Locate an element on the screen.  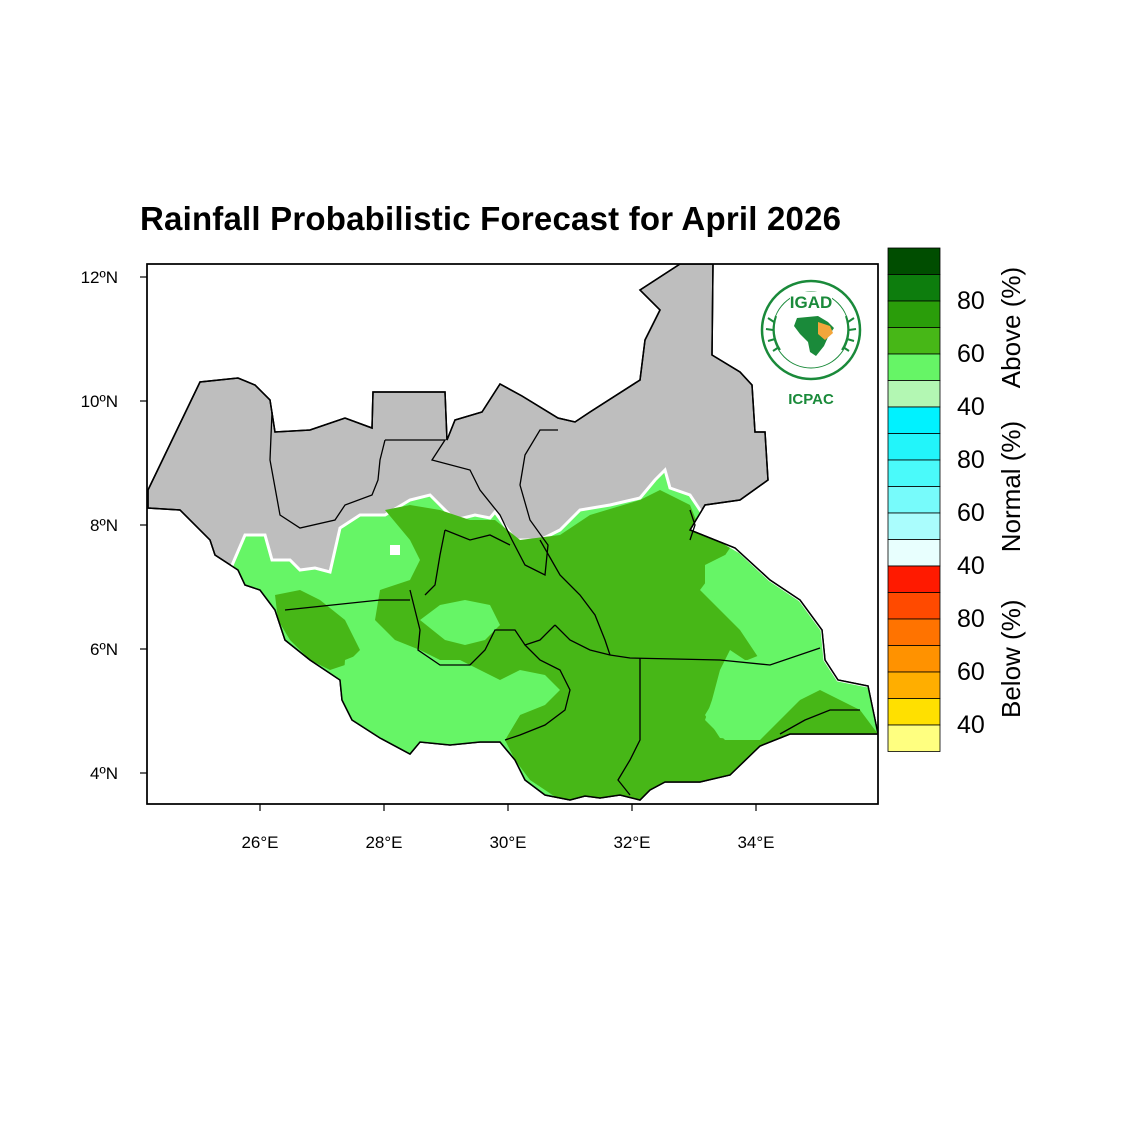
above-normal-40-pocket-north is located at coordinates (460, 622).